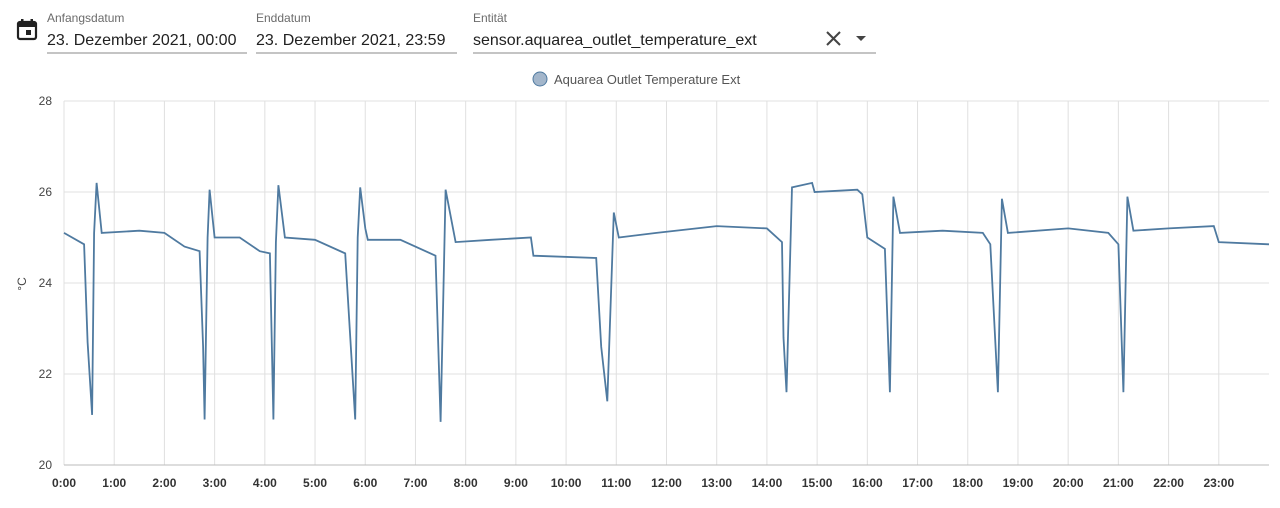  What do you see at coordinates (1068, 483) in the screenshot?
I see `x-tick-label: 20:00` at bounding box center [1068, 483].